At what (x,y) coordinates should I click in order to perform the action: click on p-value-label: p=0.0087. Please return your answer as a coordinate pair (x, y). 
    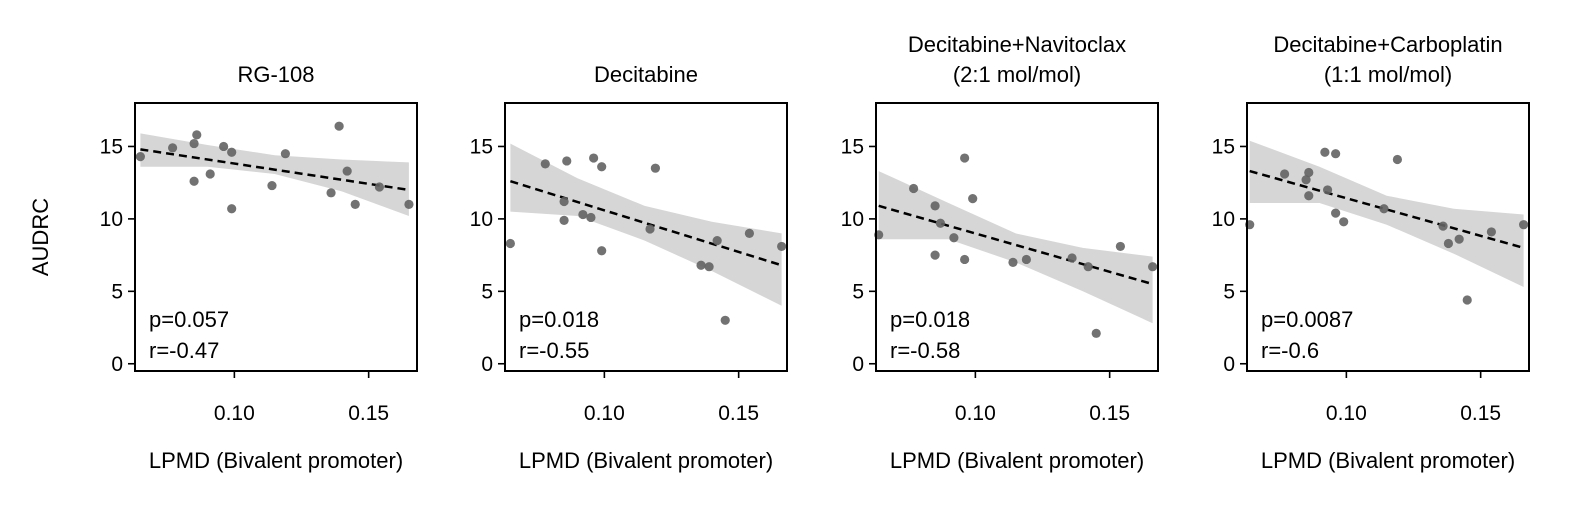
    Looking at the image, I should click on (1307, 319).